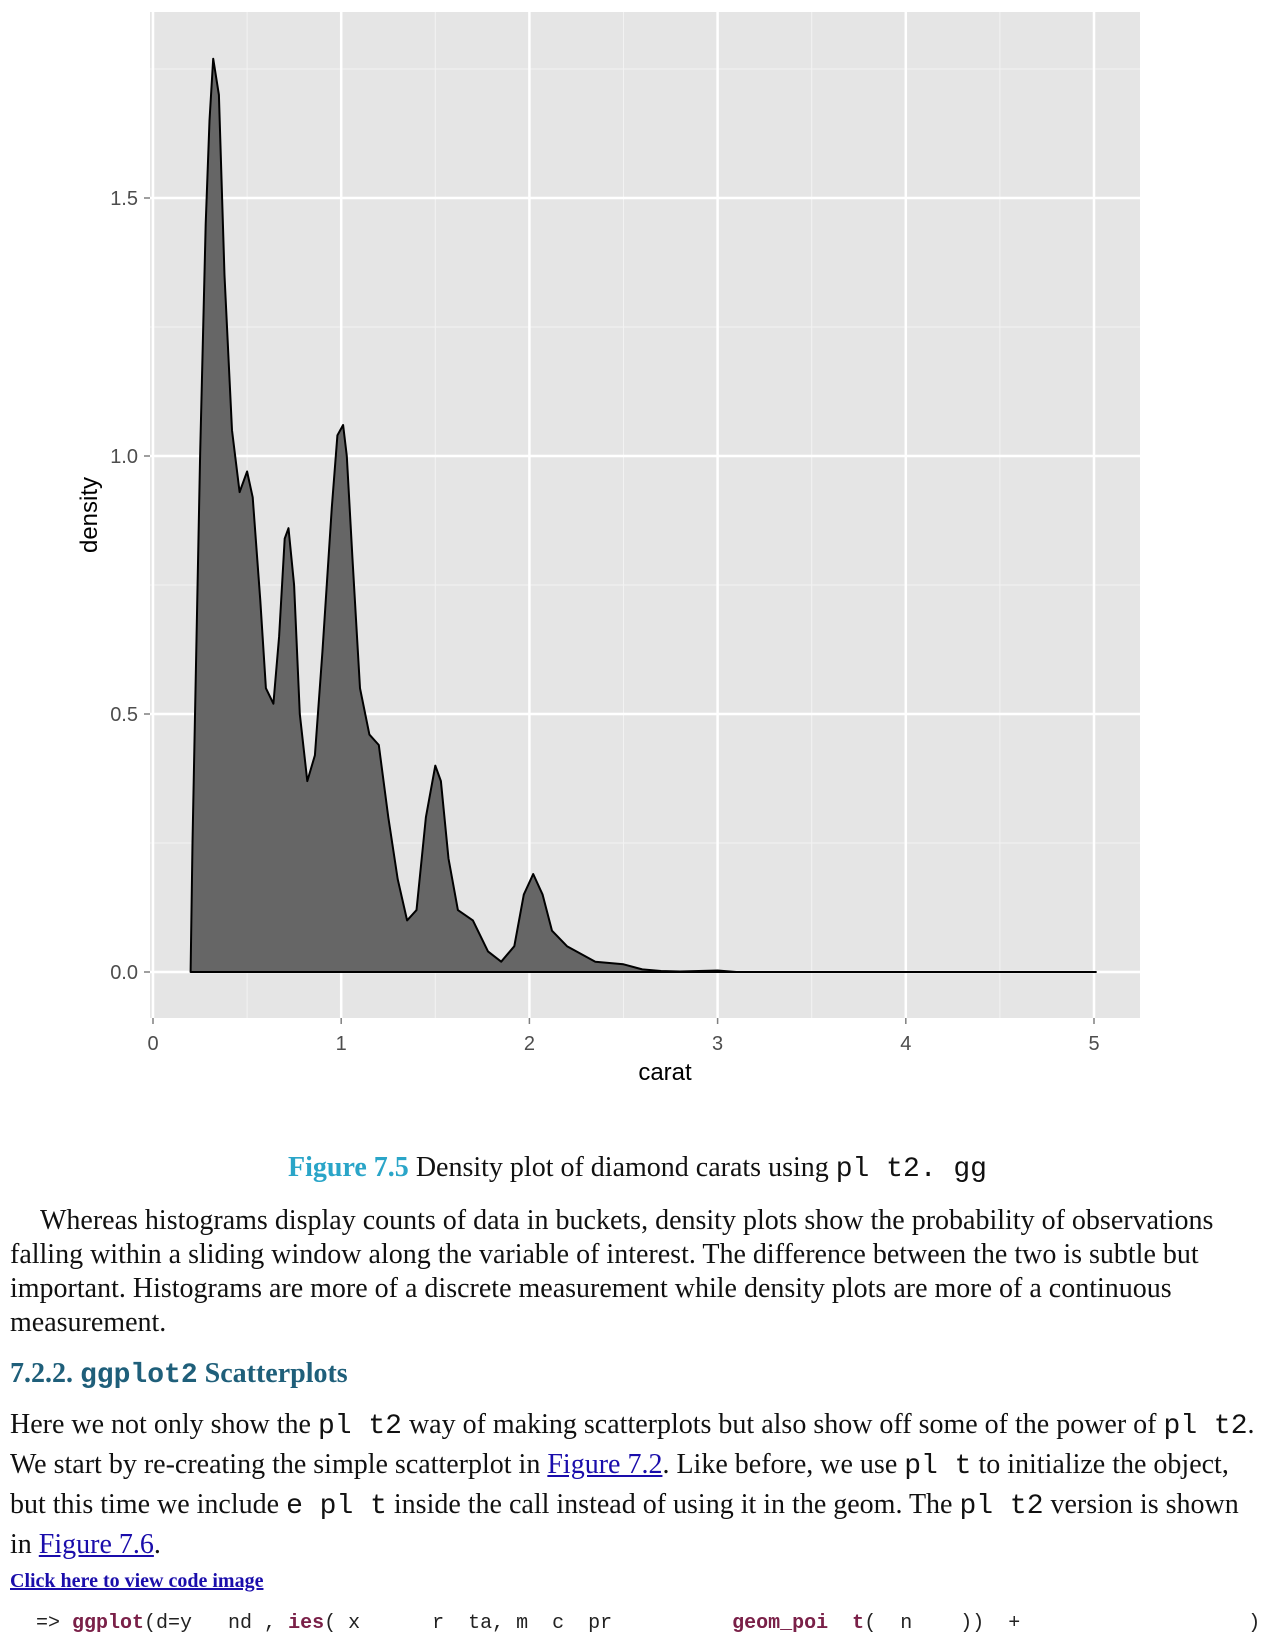  Describe the element at coordinates (124, 457) in the screenshot. I see `y-tick-label: 1.0` at that location.